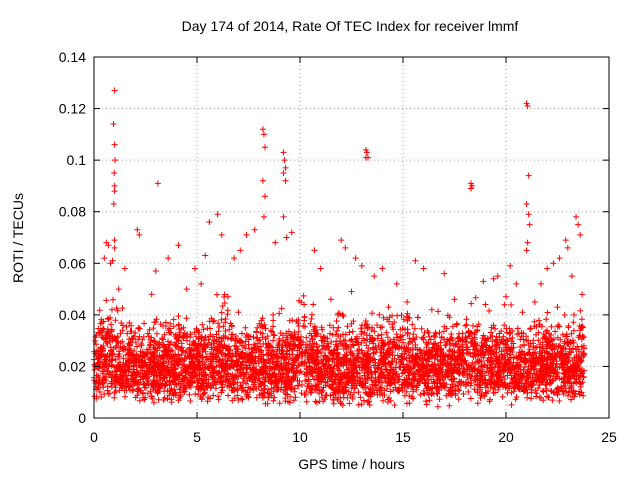  I want to click on y-tick-label: 0.12, so click(72, 109).